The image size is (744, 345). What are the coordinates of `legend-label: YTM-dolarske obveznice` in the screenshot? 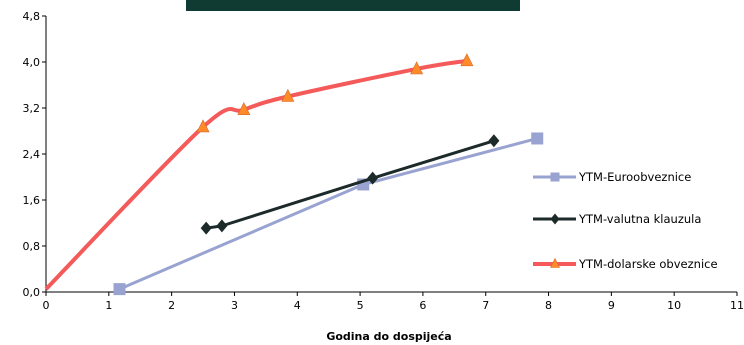 It's located at (648, 264).